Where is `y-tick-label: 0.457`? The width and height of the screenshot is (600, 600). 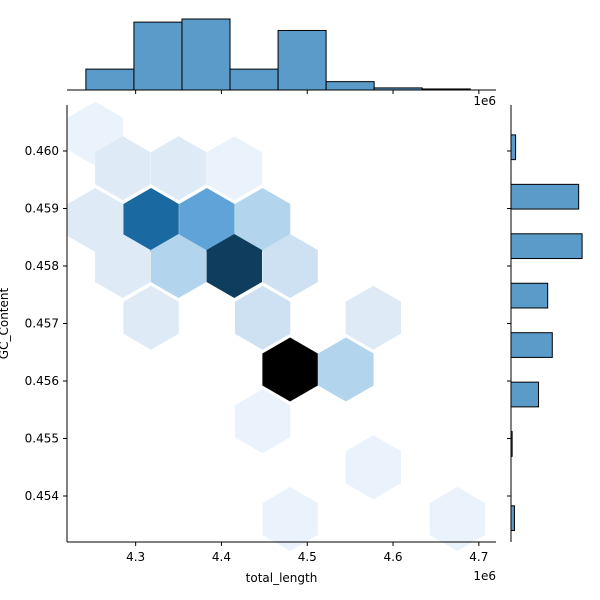 y-tick-label: 0.457 is located at coordinates (42, 324).